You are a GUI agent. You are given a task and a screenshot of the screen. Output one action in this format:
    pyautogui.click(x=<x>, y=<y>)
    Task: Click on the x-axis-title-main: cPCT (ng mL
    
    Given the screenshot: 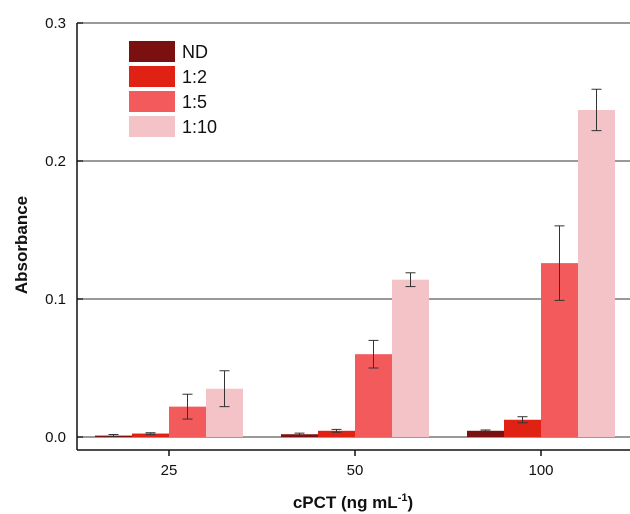 What is the action you would take?
    pyautogui.click(x=345, y=502)
    